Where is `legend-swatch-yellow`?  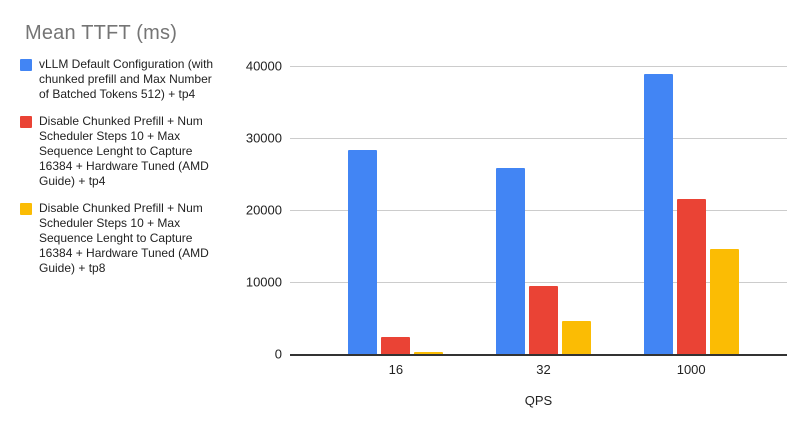
legend-swatch-yellow is located at coordinates (26, 209).